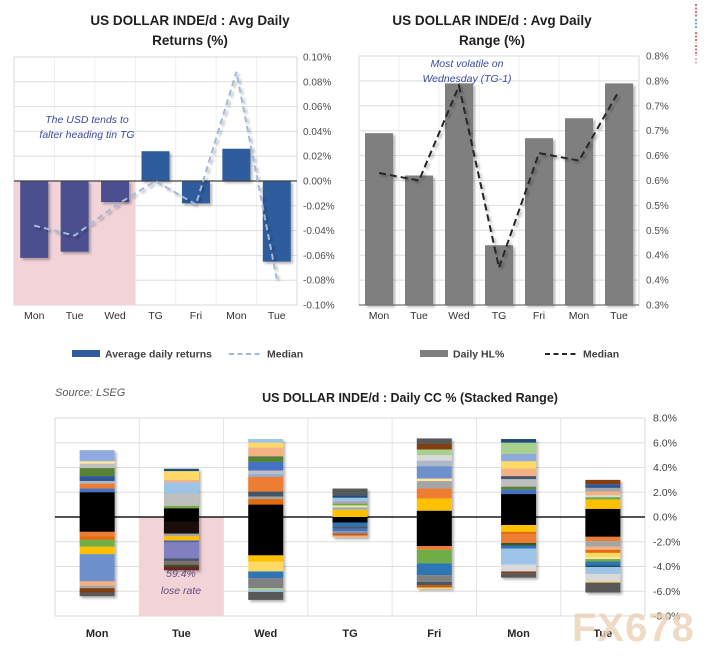 The height and width of the screenshot is (666, 708). I want to click on legend-swatch-bar, so click(86, 353).